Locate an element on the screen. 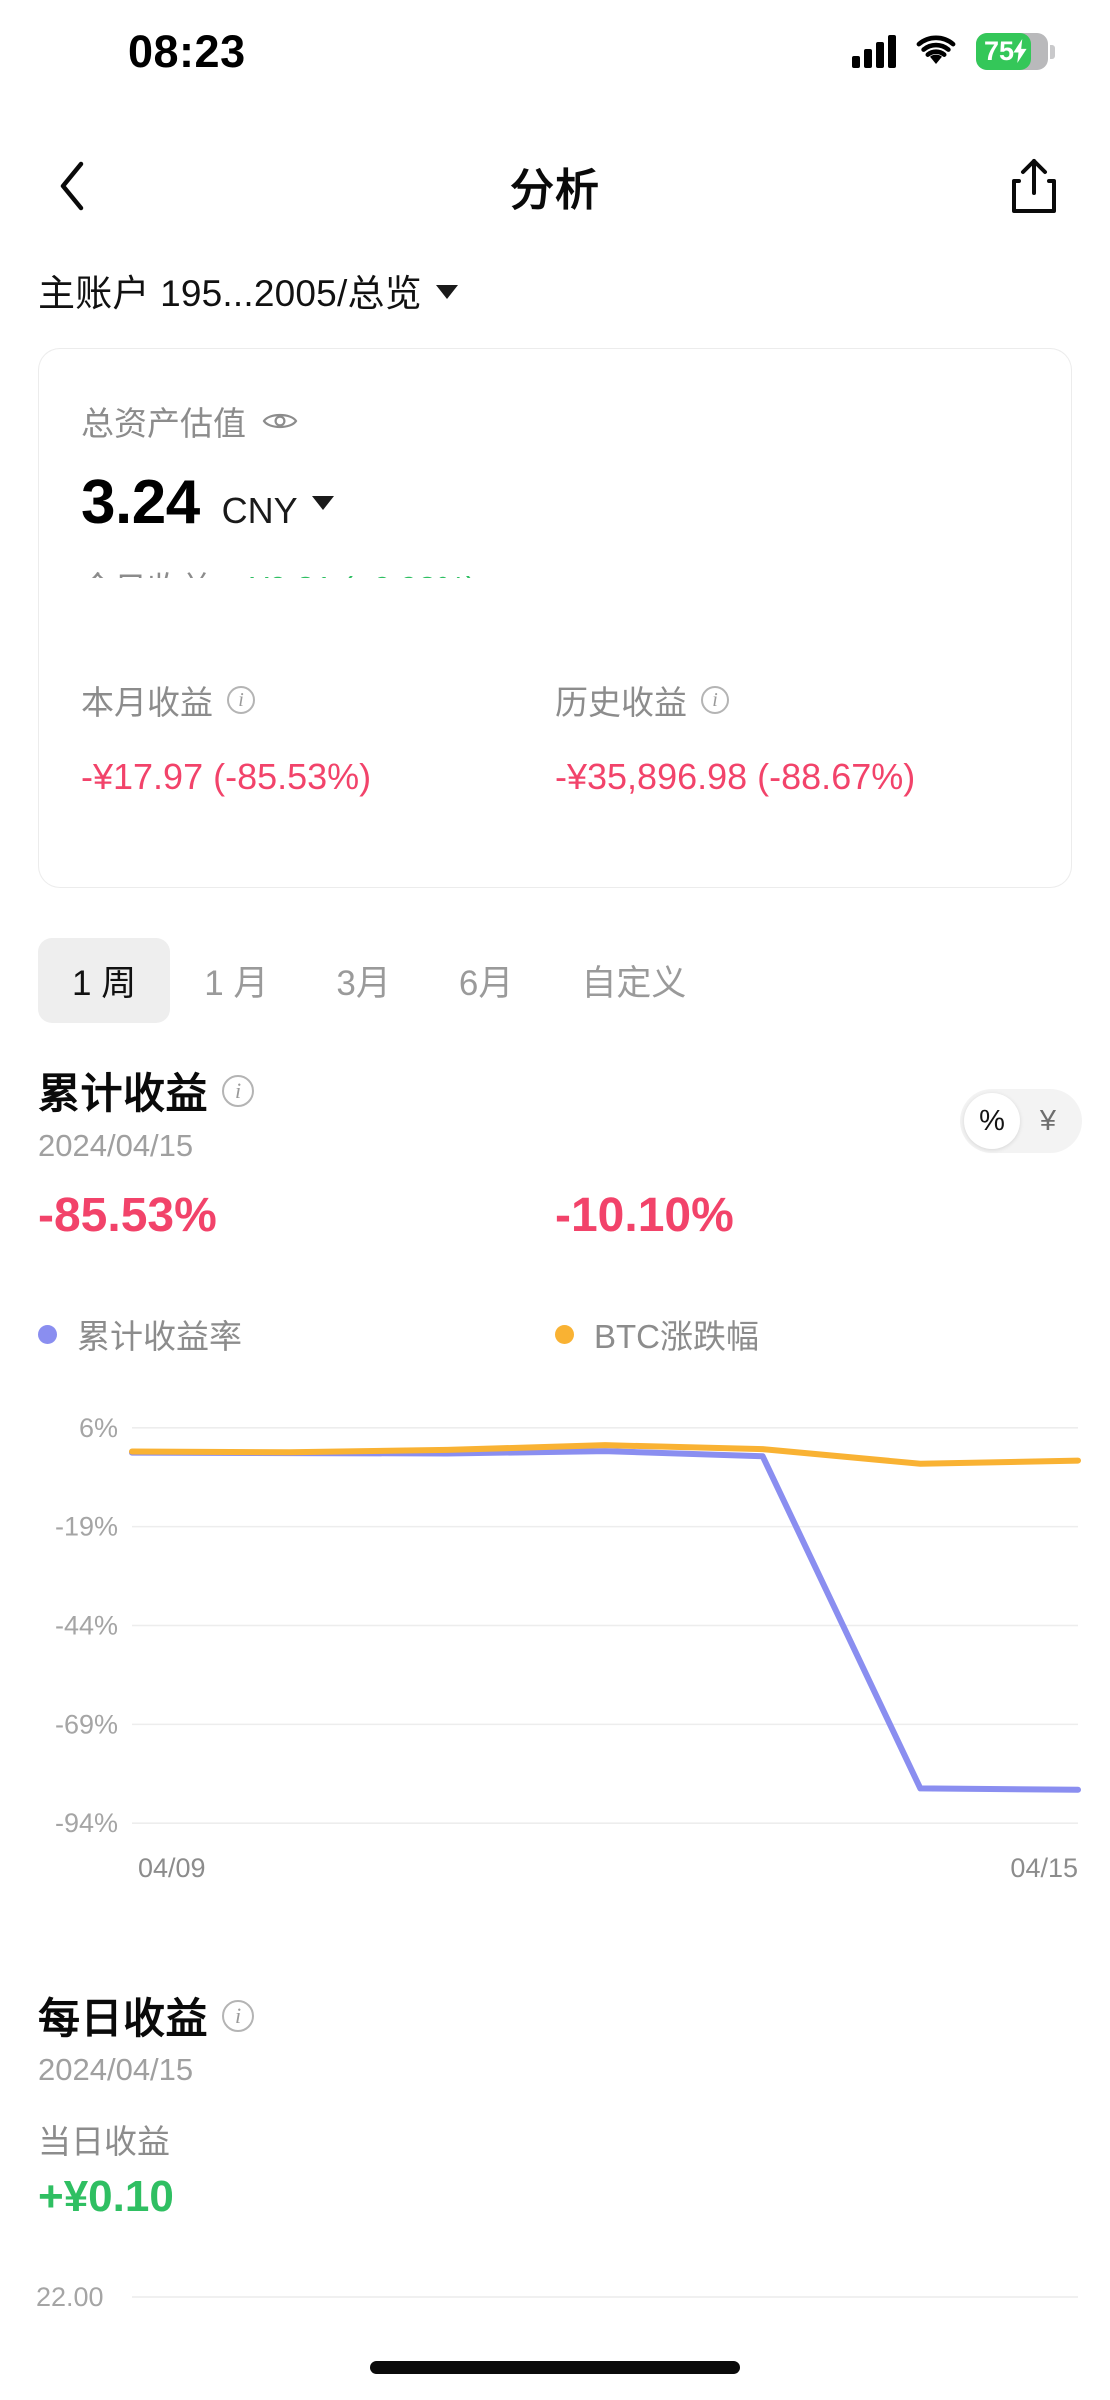 Image resolution: width=1110 pixels, height=2400 pixels. period-tab-custom: 自定义 is located at coordinates (634, 983).